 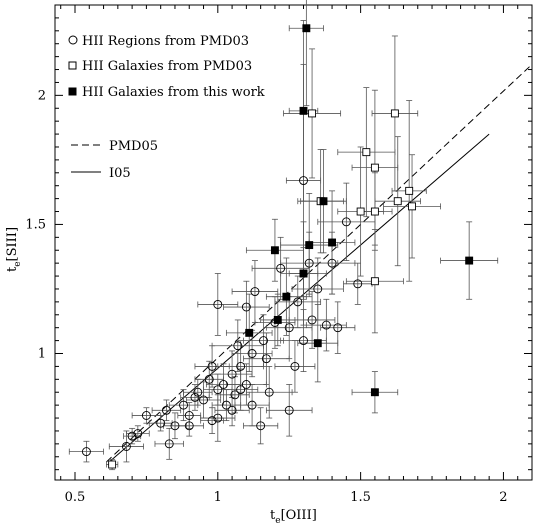 I want to click on legend-item-i05: I05, so click(x=101, y=173).